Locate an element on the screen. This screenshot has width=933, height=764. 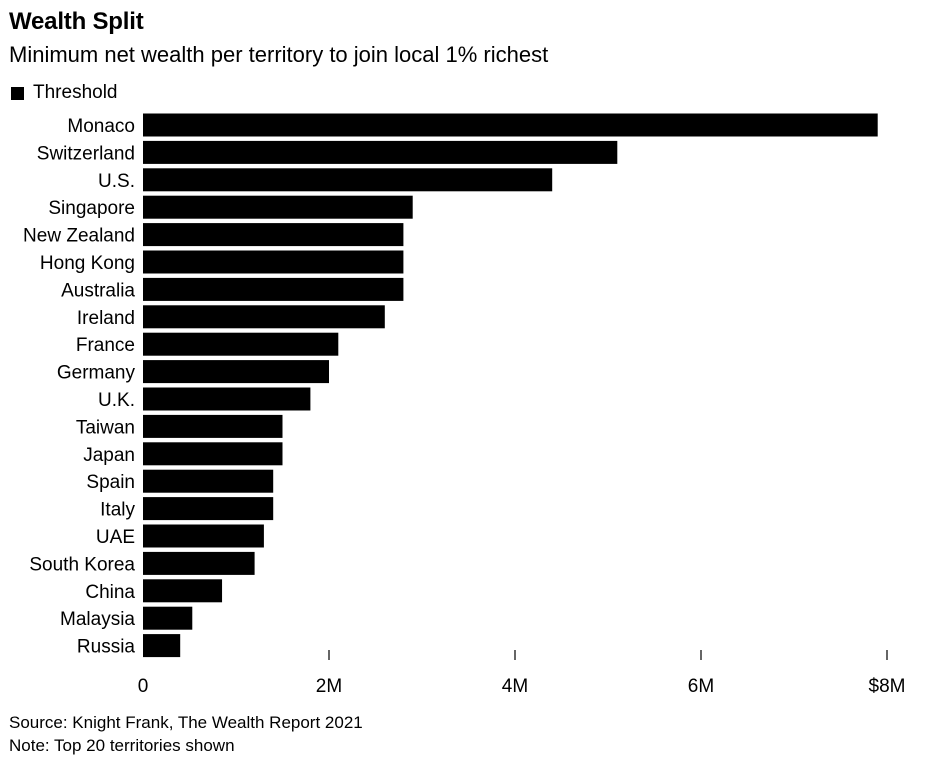
category-label-malaysia: Malaysia is located at coordinates (97, 619).